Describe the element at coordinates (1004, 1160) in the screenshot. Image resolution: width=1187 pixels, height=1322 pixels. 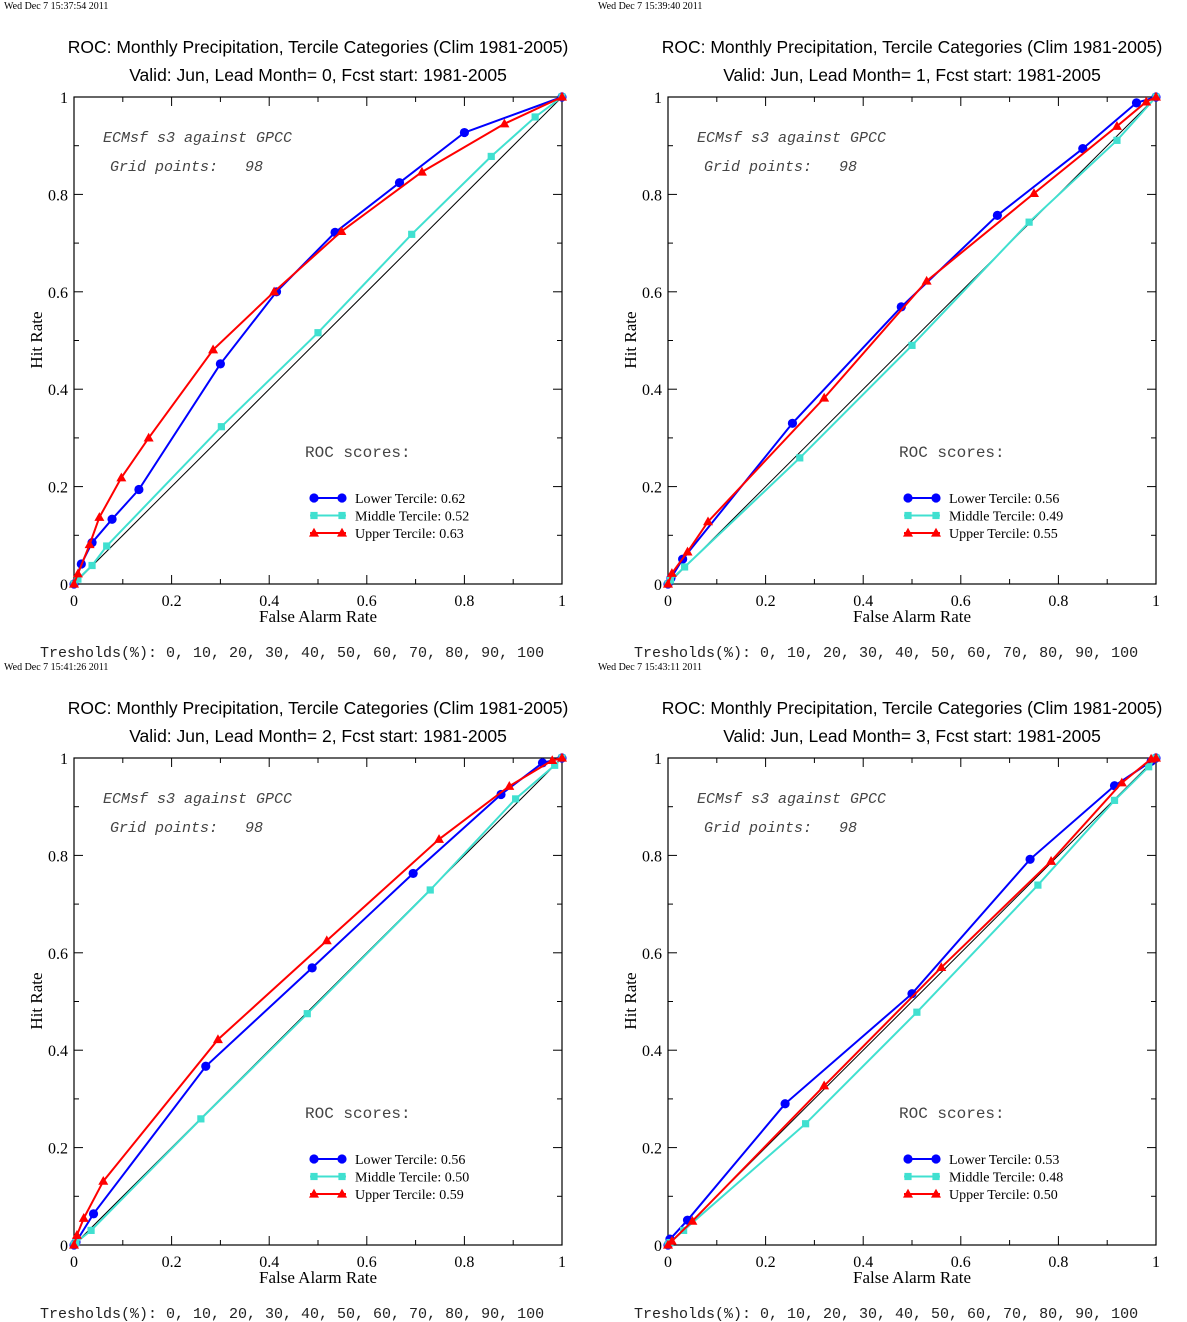
I see `legend-entry: Lower Tercile: 0.53` at that location.